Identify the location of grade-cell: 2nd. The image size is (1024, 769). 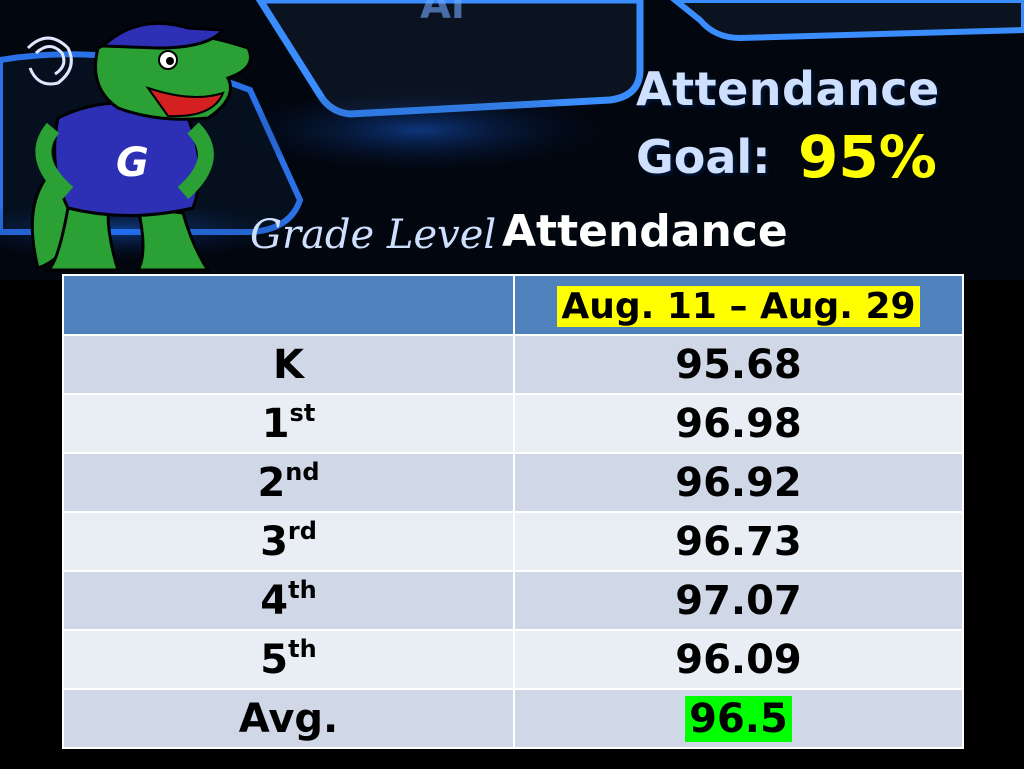
(288, 482).